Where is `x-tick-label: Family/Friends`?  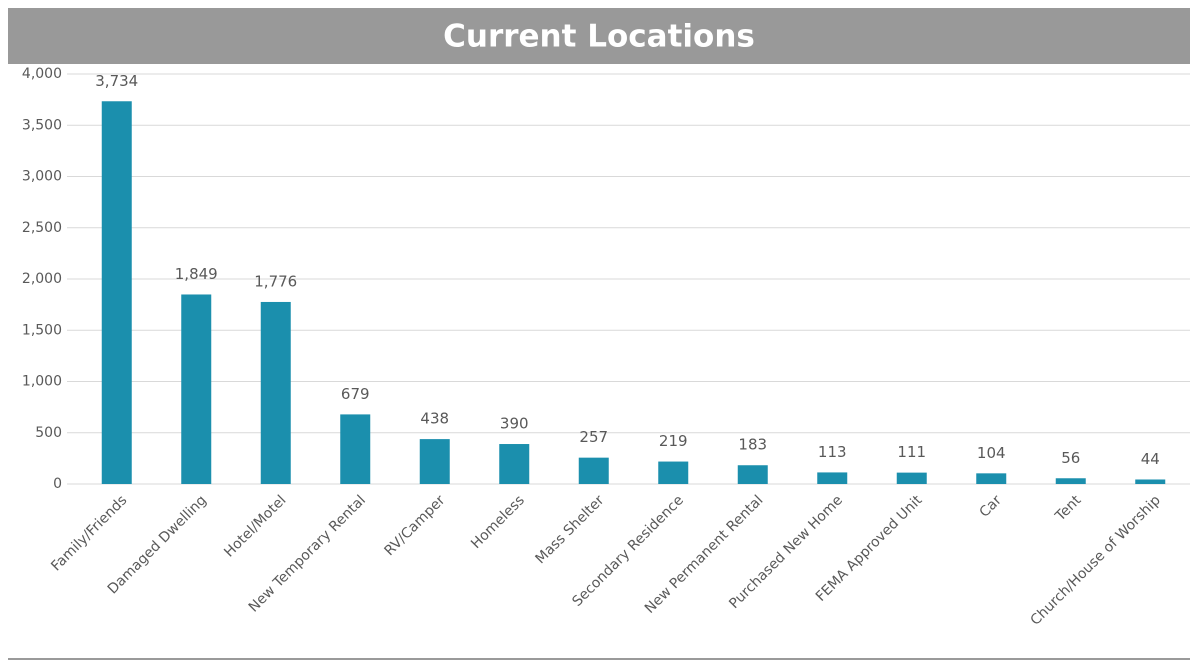 x-tick-label: Family/Friends is located at coordinates (89, 533).